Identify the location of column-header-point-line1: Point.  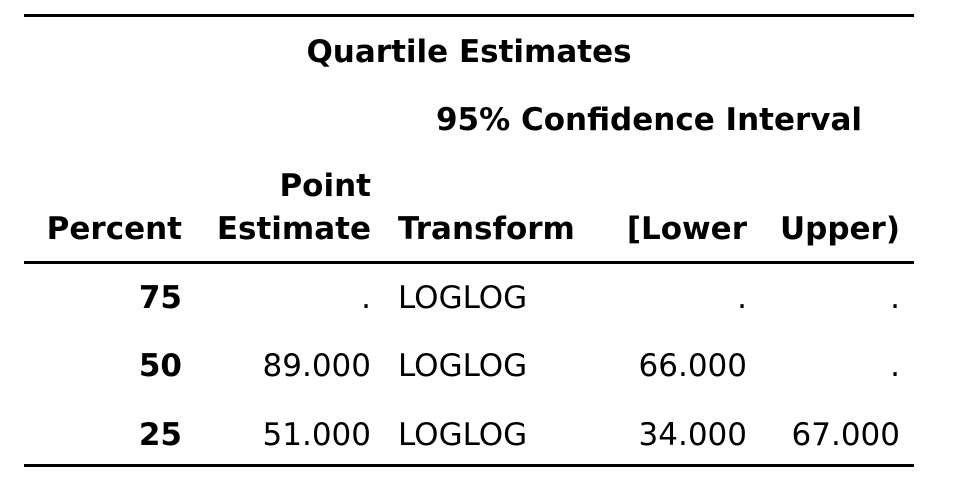
(325, 186).